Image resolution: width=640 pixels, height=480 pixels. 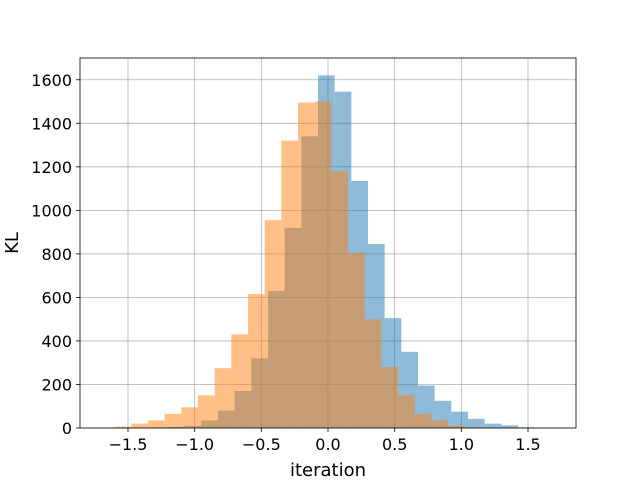 What do you see at coordinates (394, 444) in the screenshot?
I see `x-tick-label: 0.5` at bounding box center [394, 444].